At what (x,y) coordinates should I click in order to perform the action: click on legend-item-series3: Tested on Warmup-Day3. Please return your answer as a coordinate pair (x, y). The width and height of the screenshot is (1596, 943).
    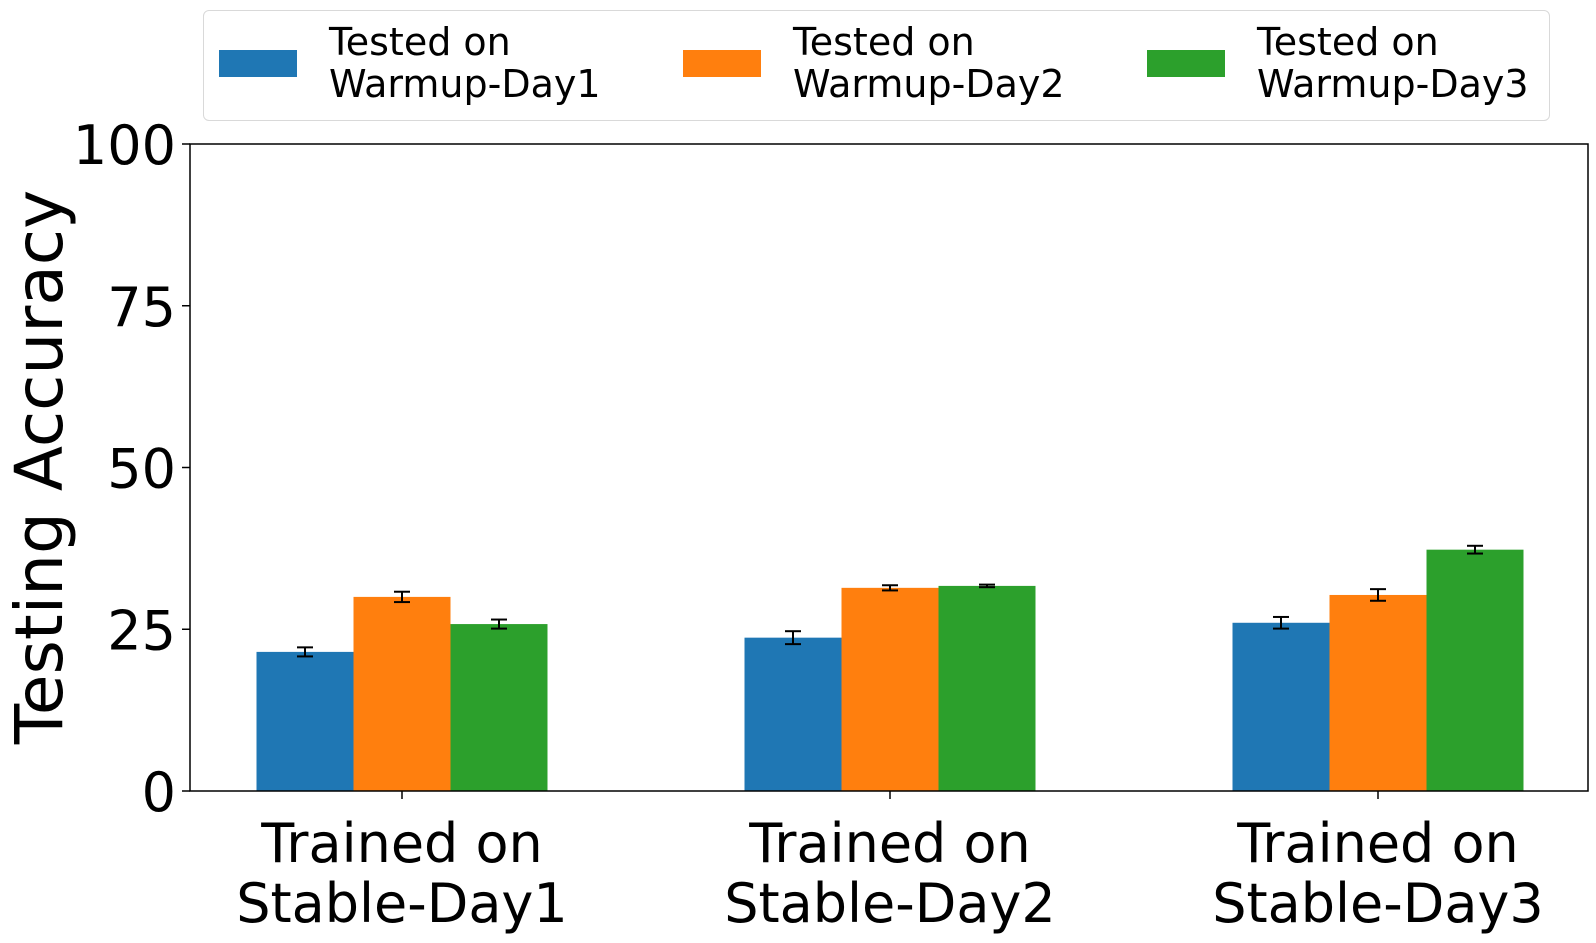
    Looking at the image, I should click on (1338, 63).